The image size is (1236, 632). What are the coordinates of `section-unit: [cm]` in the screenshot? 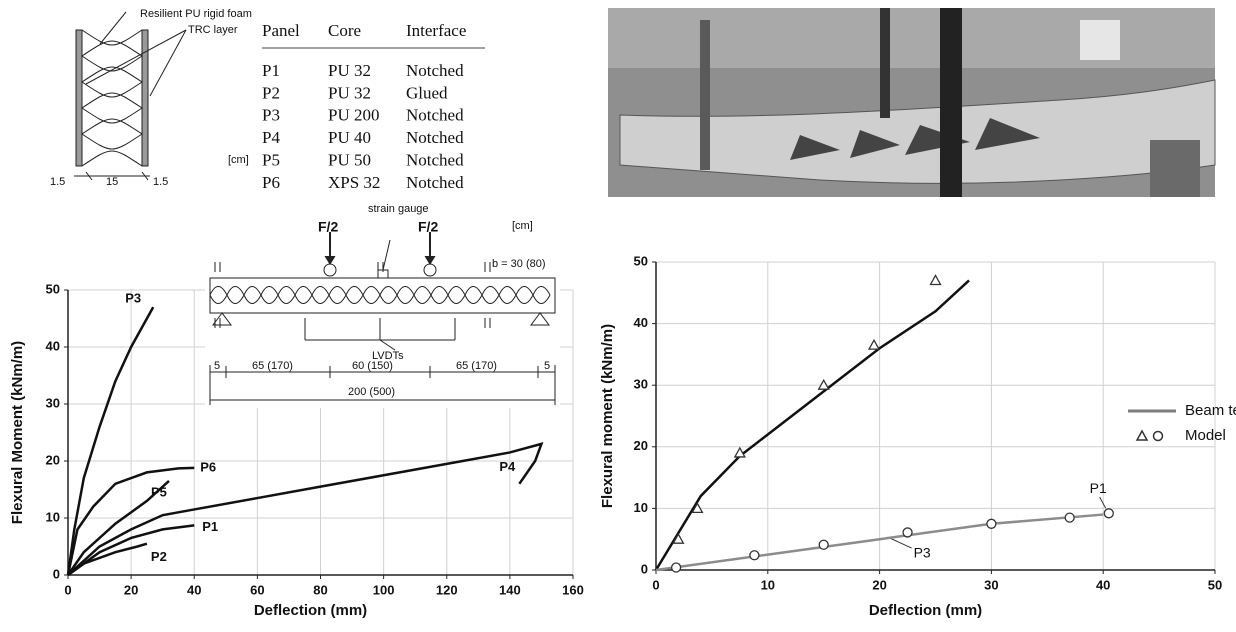 It's located at (238, 160).